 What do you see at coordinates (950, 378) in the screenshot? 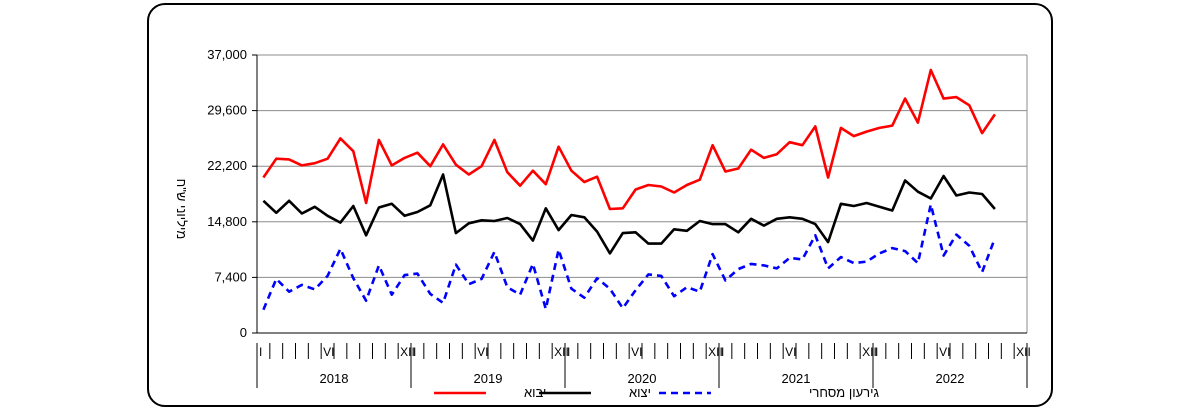
I see `year-label: 2022` at bounding box center [950, 378].